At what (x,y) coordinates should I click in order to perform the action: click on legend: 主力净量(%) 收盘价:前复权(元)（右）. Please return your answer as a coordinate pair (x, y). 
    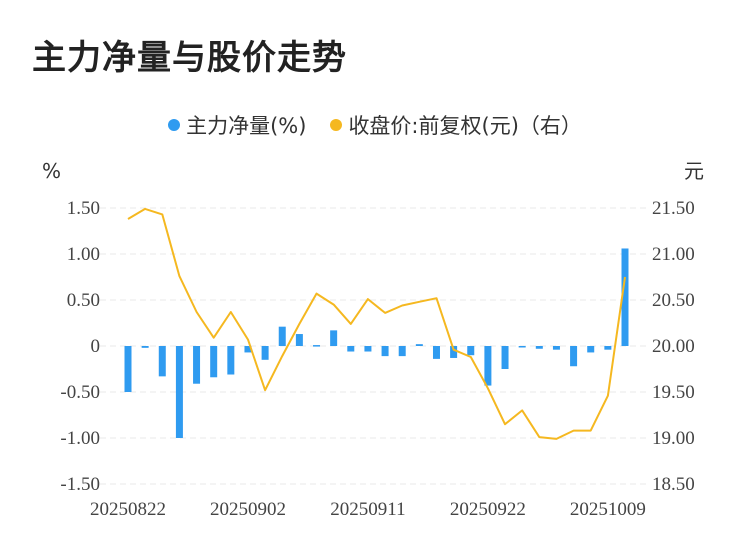
    Looking at the image, I should click on (375, 125).